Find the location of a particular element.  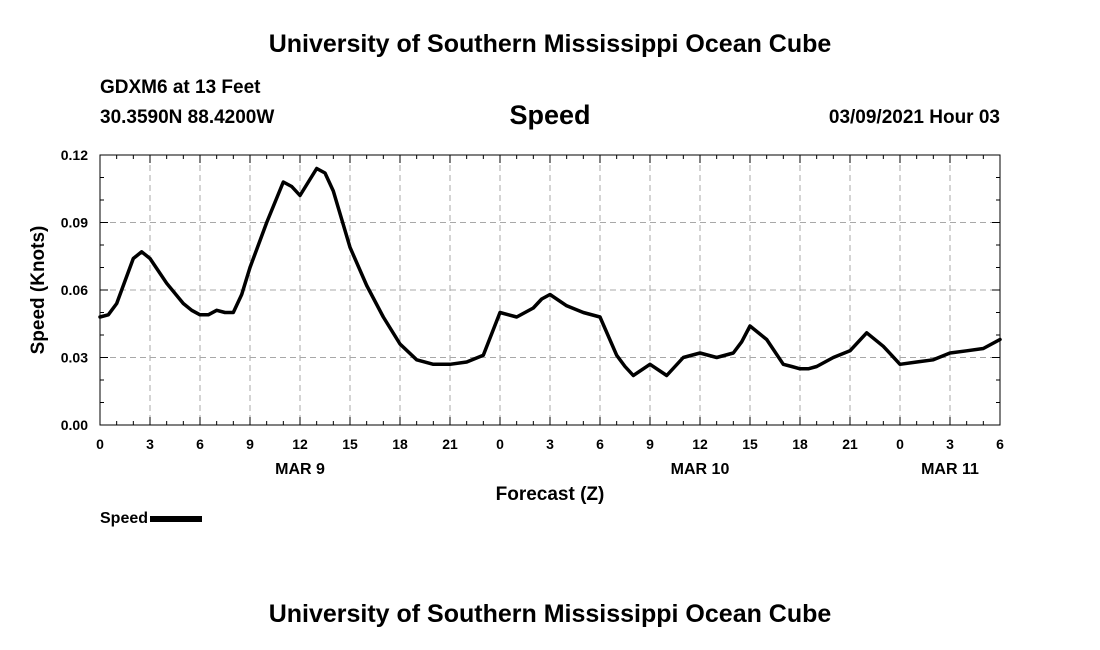

x-axis-label: Forecast (Z) is located at coordinates (550, 494).